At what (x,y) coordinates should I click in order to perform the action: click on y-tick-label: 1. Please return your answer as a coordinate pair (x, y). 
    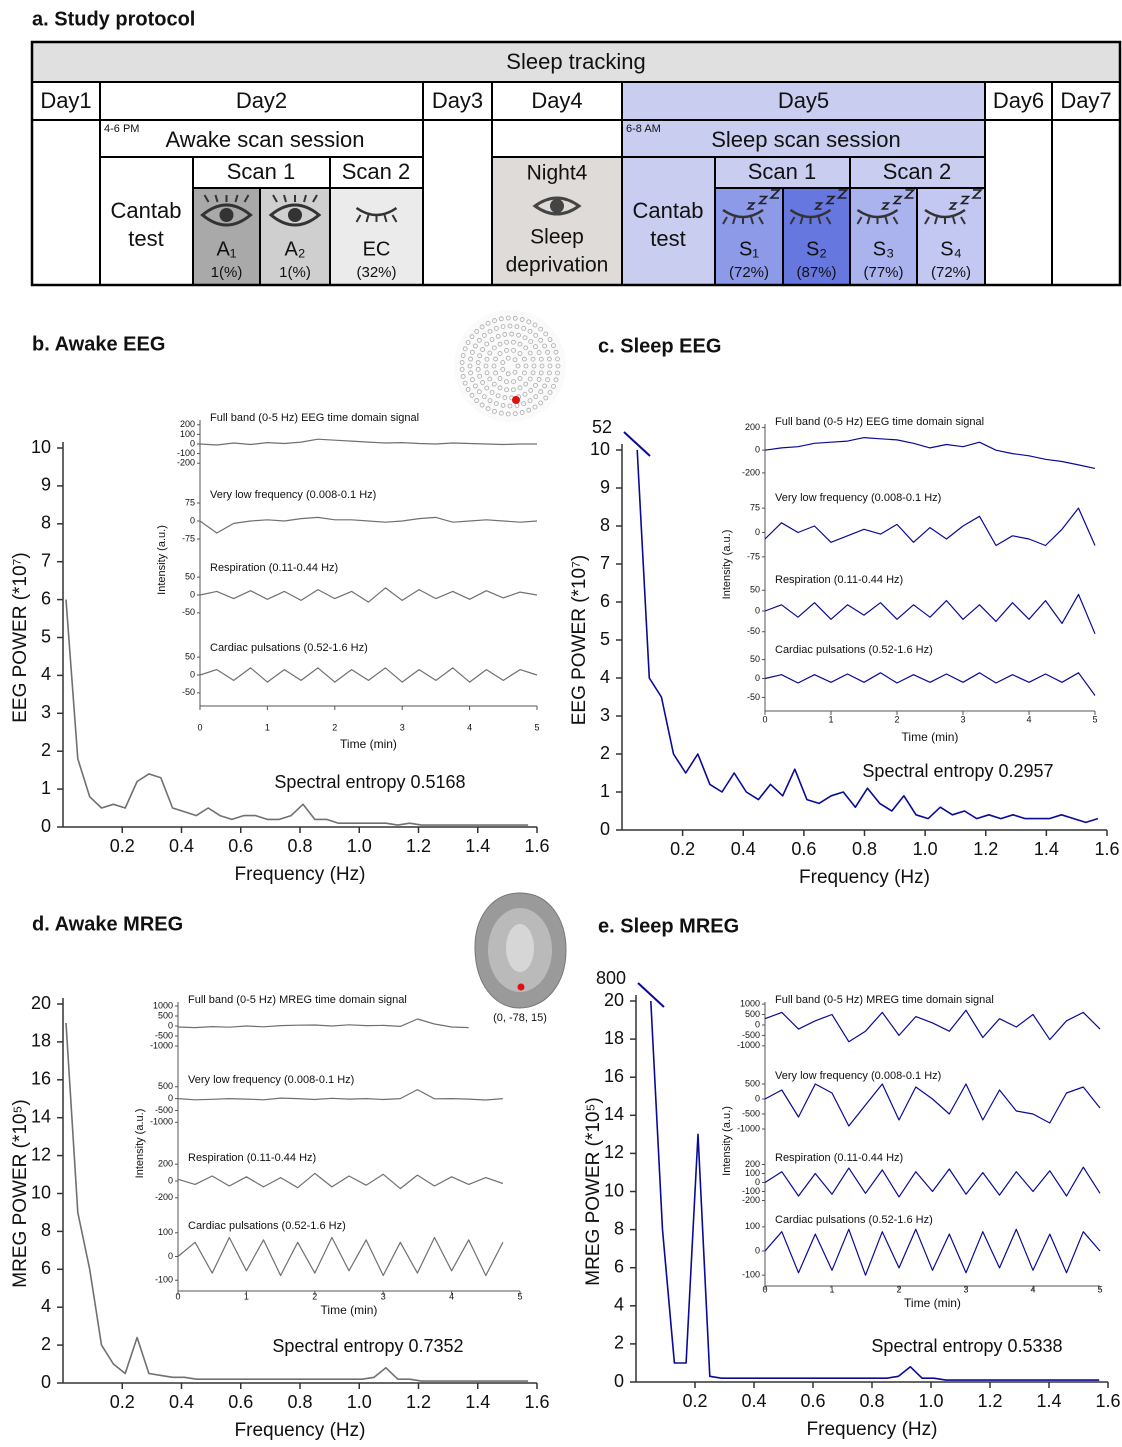
    Looking at the image, I should click on (605, 791).